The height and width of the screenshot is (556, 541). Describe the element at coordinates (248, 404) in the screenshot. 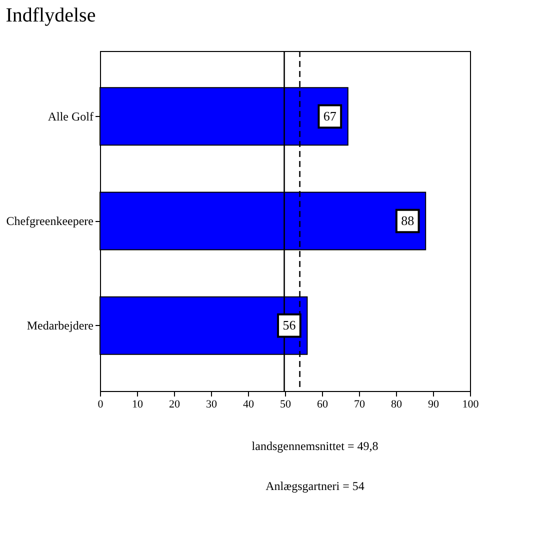

I see `x-tick-label: 40` at that location.